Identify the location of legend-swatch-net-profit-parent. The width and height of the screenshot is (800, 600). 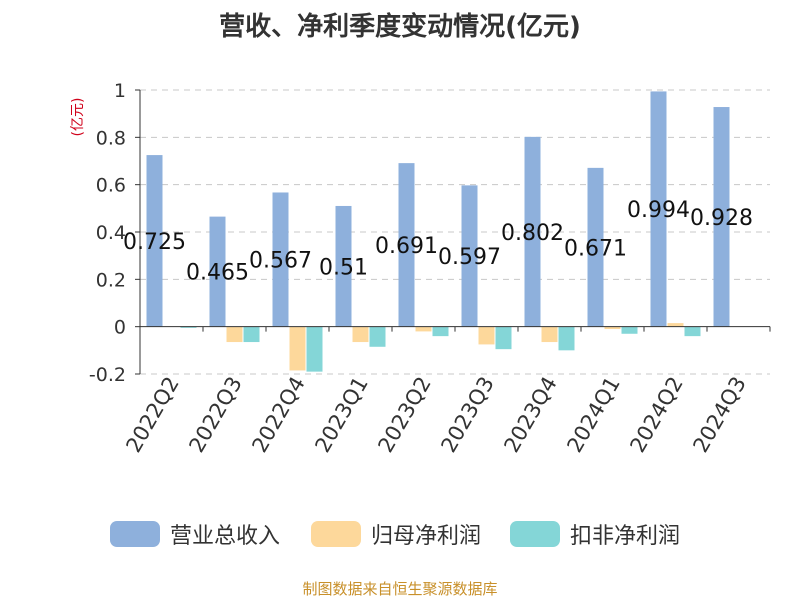
(336, 534).